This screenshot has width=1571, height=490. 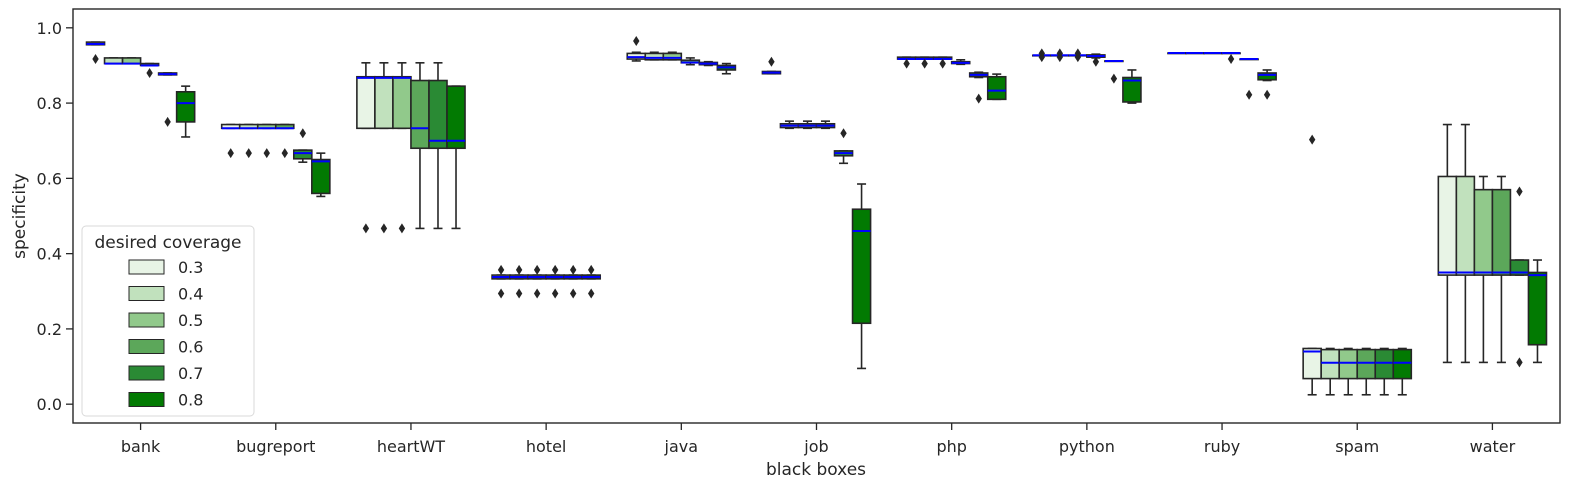 What do you see at coordinates (978, 87) in the screenshot?
I see `box-php-0.7` at bounding box center [978, 87].